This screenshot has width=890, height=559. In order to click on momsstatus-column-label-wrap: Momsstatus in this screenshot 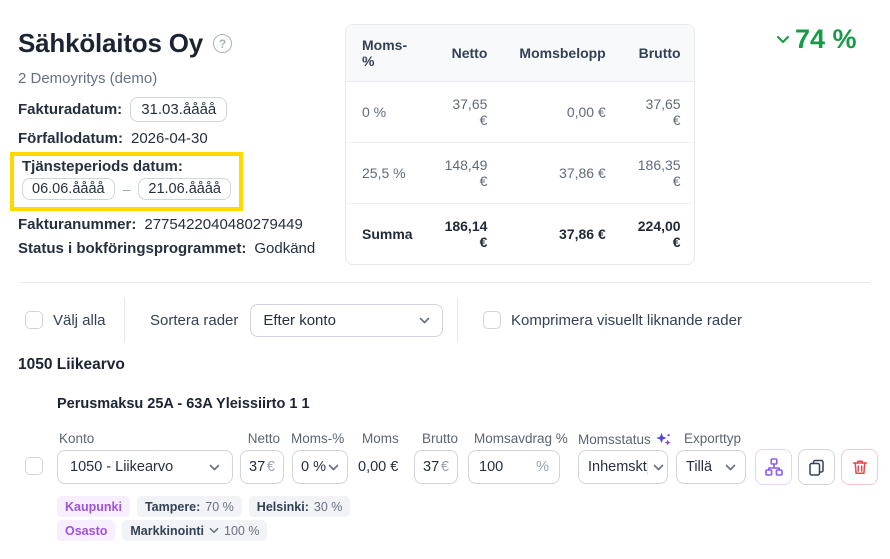, I will do `click(625, 439)`.